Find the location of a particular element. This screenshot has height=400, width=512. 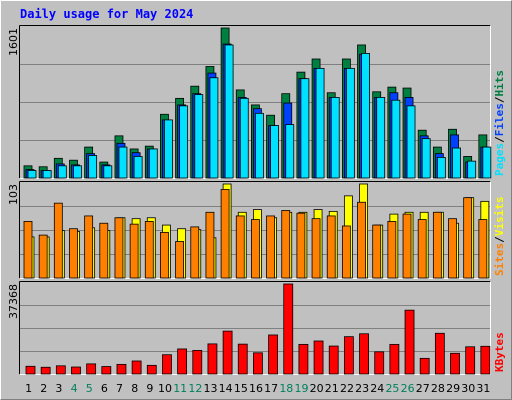

visits-legend: Sites/Visits is located at coordinates (499, 237).